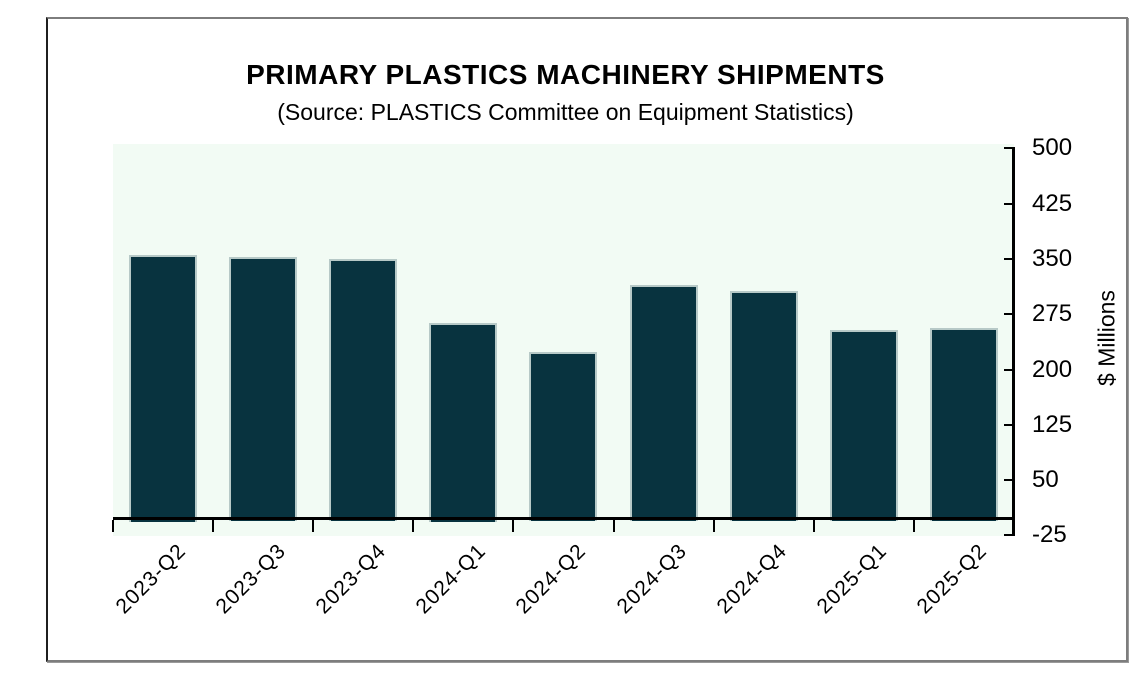 The image size is (1140, 688). Describe the element at coordinates (263, 389) in the screenshot. I see `bar-2023-Q3` at that location.